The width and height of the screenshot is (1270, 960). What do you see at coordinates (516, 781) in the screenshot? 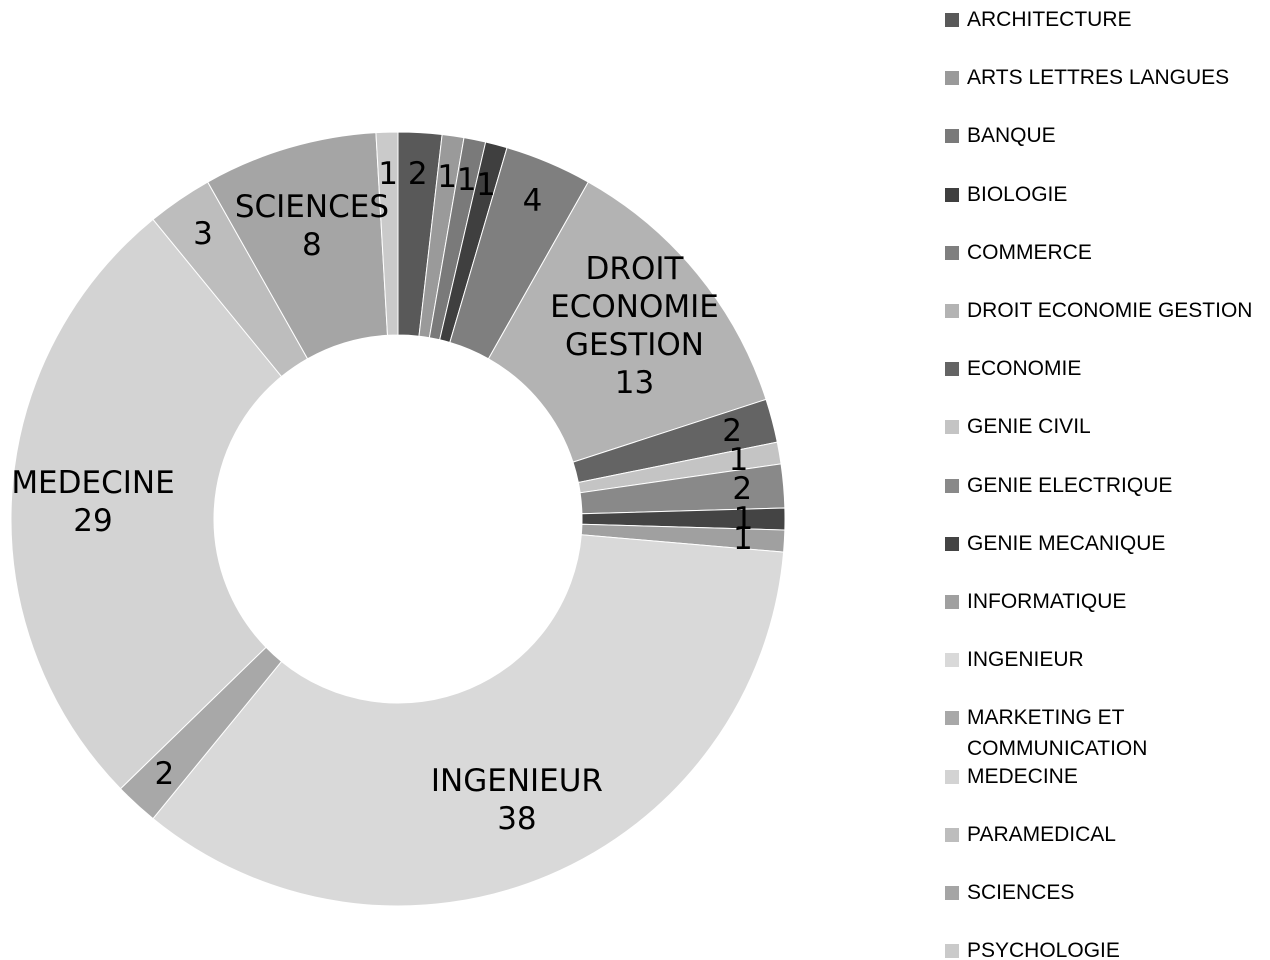
I see `label-name: INGENIEUR` at bounding box center [516, 781].